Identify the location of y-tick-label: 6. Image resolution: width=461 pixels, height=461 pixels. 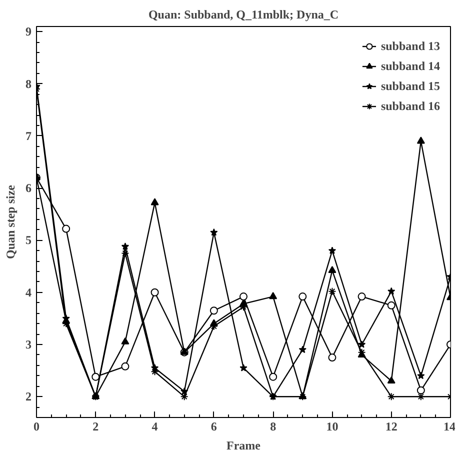
(29, 188).